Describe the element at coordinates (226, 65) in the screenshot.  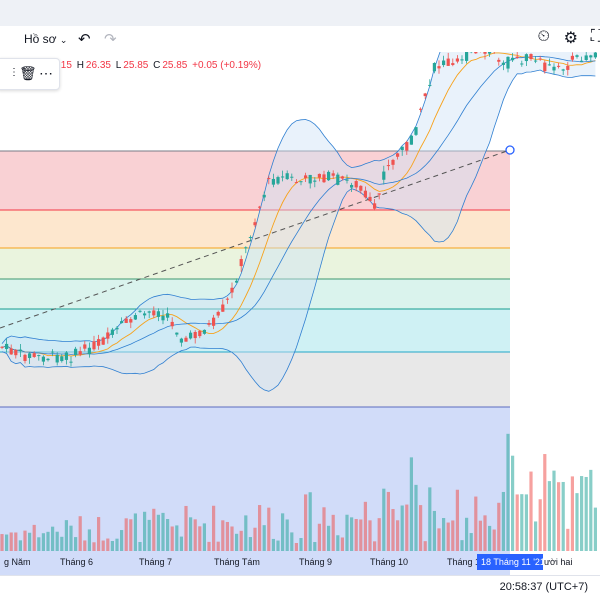
I see `ohlc-change: +0.05 (+0.19%)` at that location.